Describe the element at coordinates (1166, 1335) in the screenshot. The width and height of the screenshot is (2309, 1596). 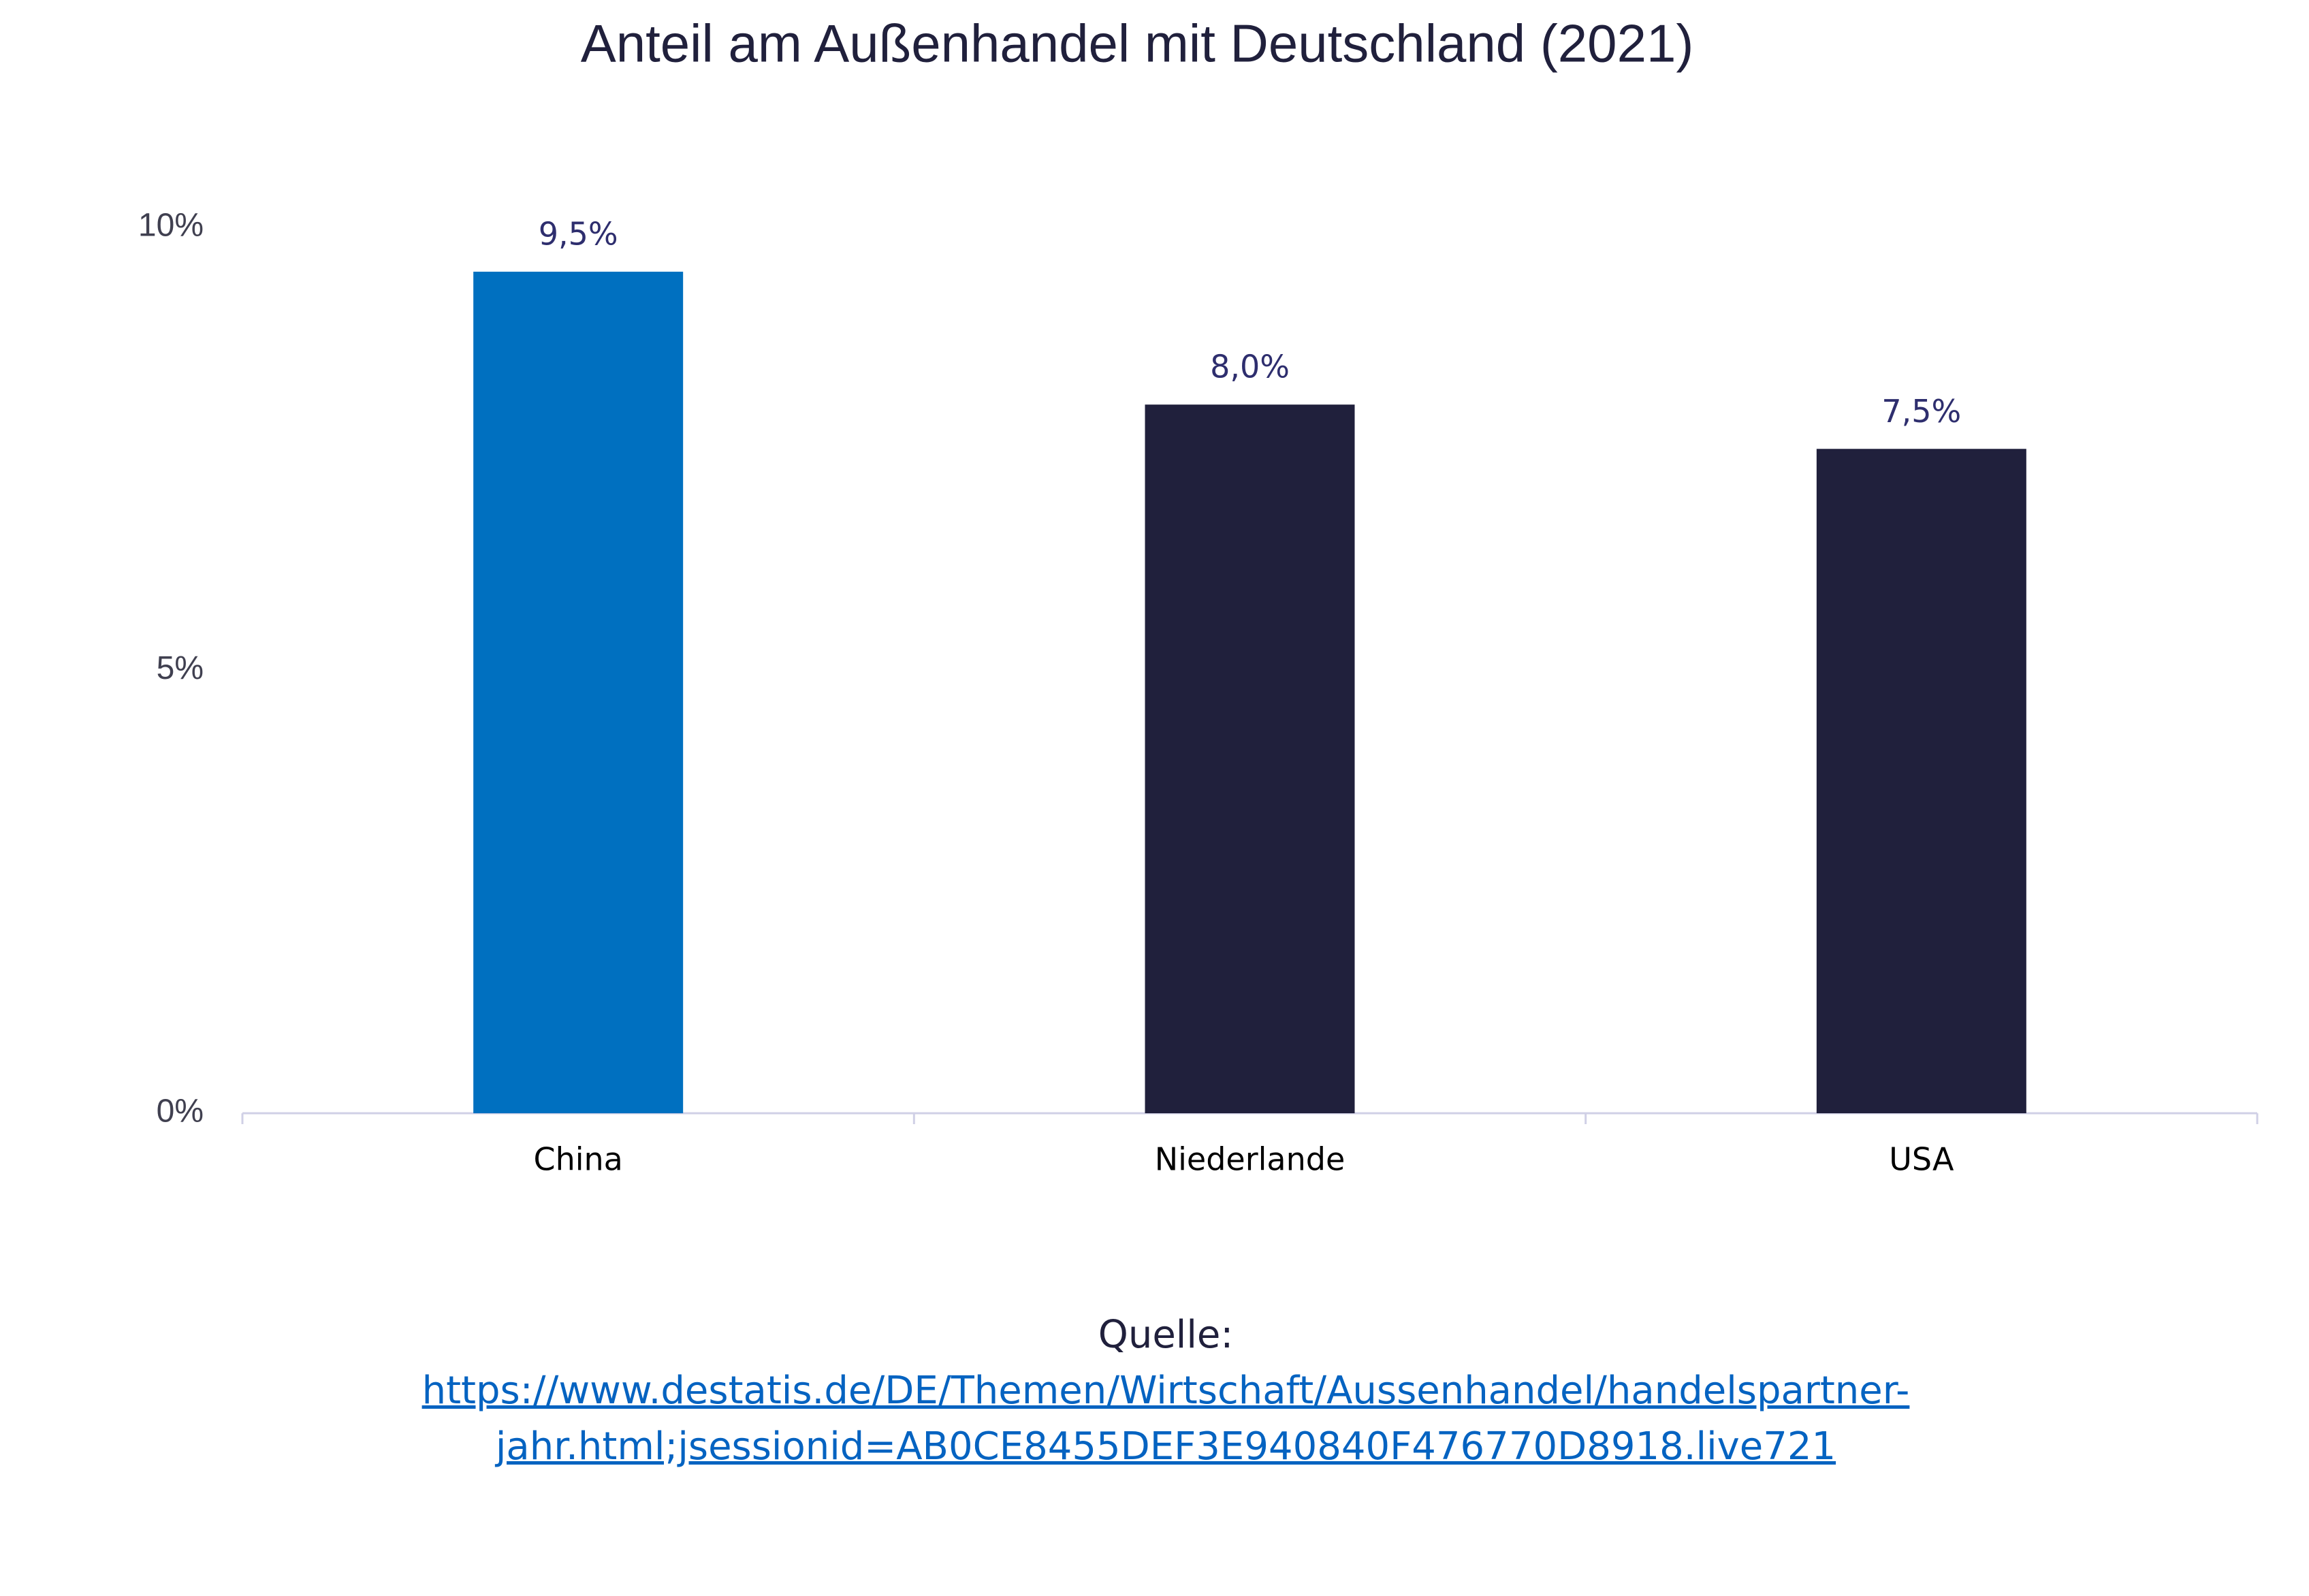
I see `source-label: Quelle:` at that location.